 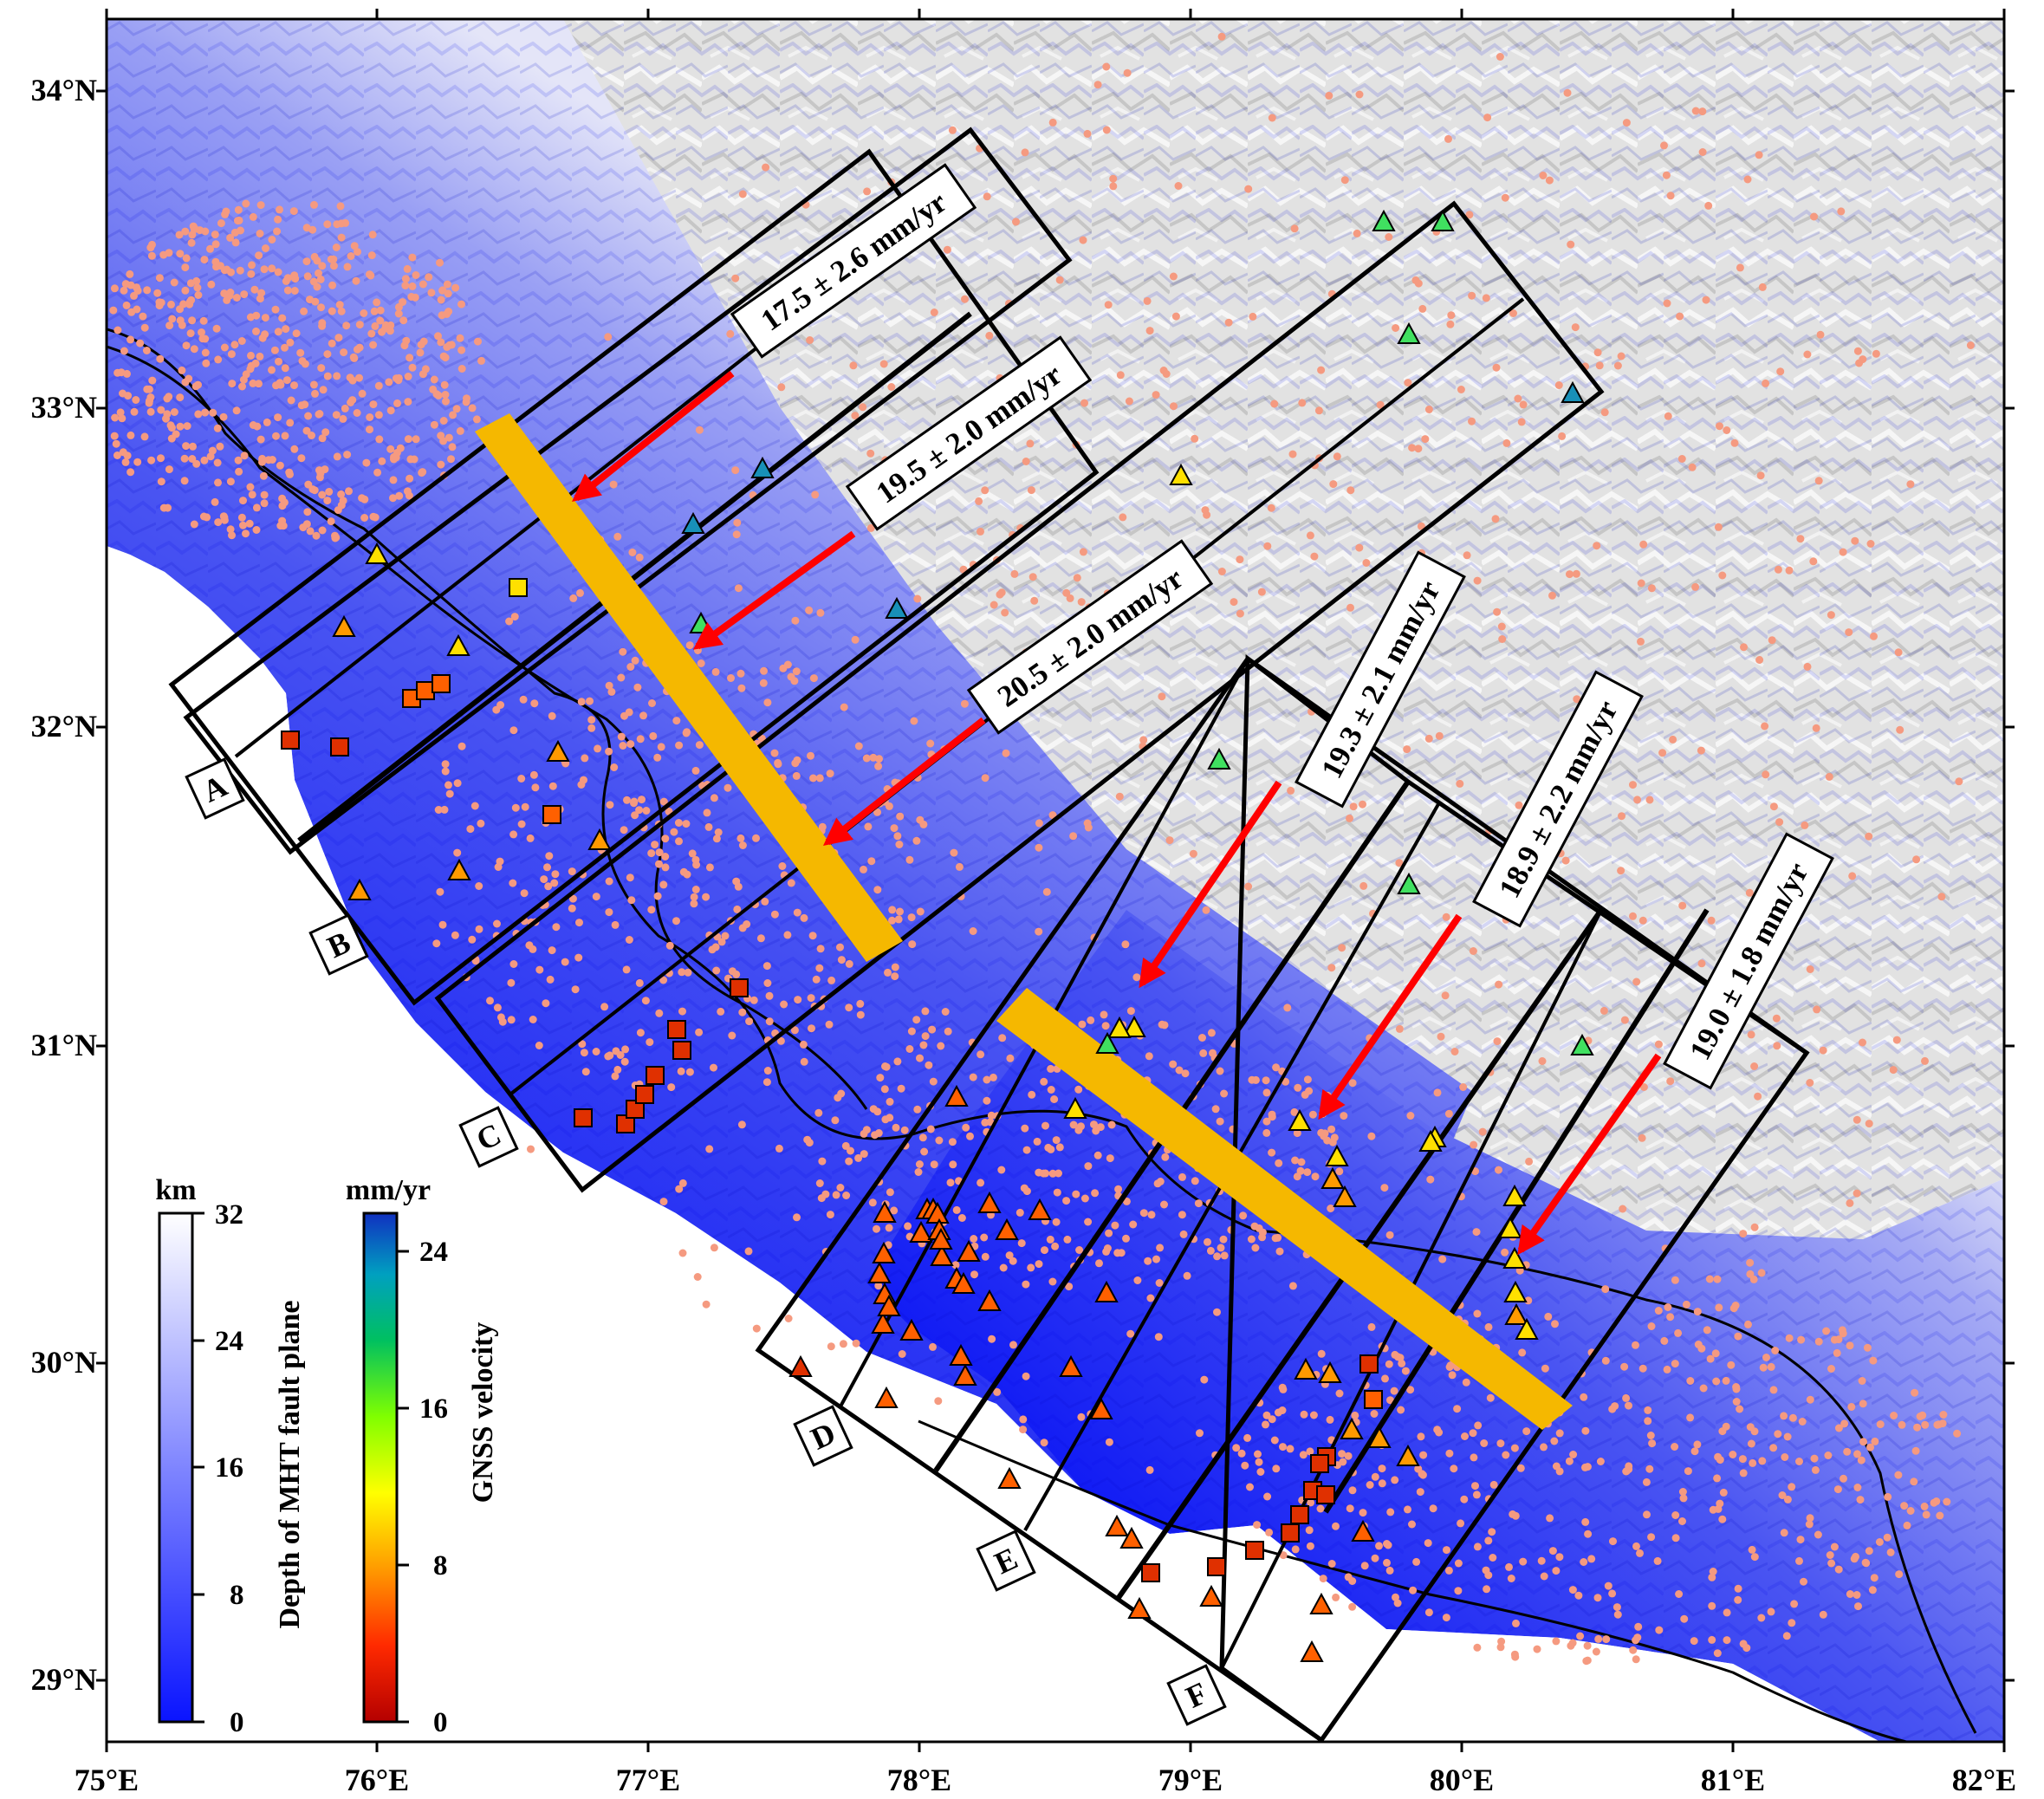 What do you see at coordinates (229, 1468) in the screenshot?
I see `depth-tick: 16` at bounding box center [229, 1468].